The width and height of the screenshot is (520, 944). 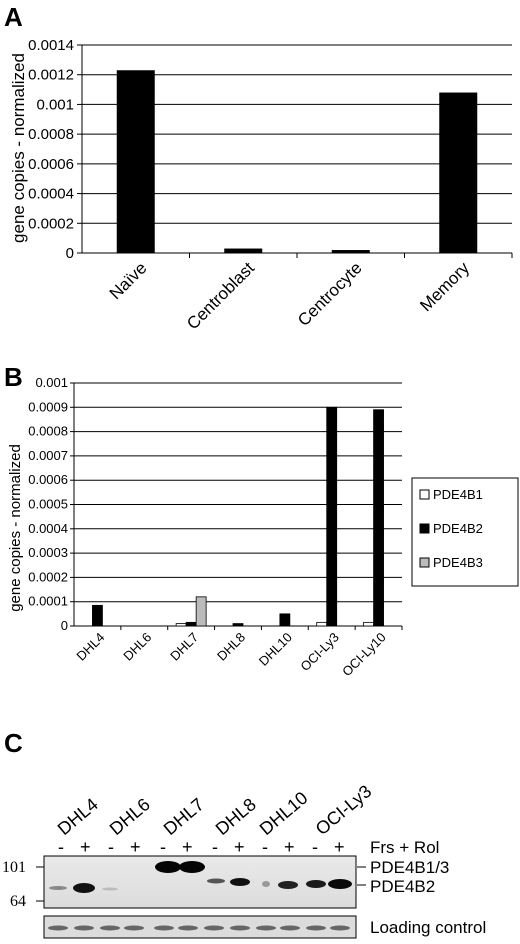 What do you see at coordinates (285, 620) in the screenshot?
I see `bar-dhl10-pde4b2` at bounding box center [285, 620].